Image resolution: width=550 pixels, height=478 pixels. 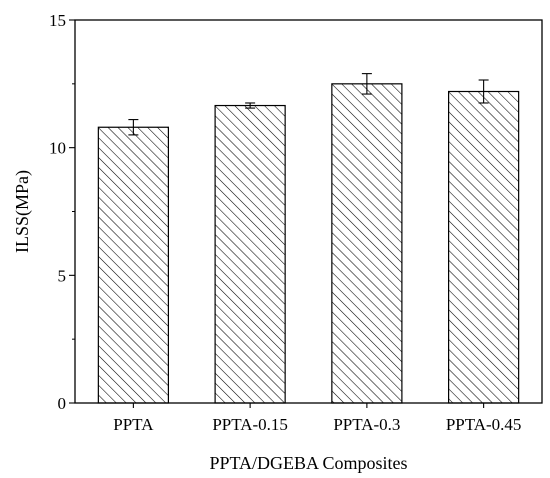 What do you see at coordinates (308, 463) in the screenshot?
I see `x-axis-label: PPTA/DGEBA Composites` at bounding box center [308, 463].